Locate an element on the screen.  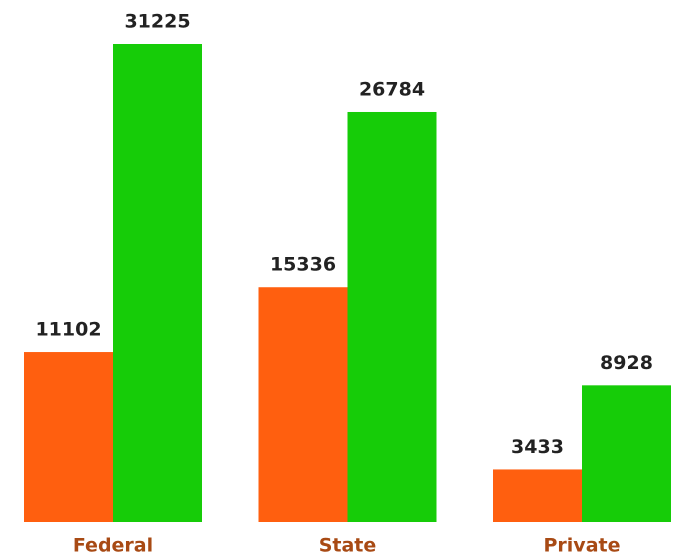
value-label: 3433 is located at coordinates (537, 447).